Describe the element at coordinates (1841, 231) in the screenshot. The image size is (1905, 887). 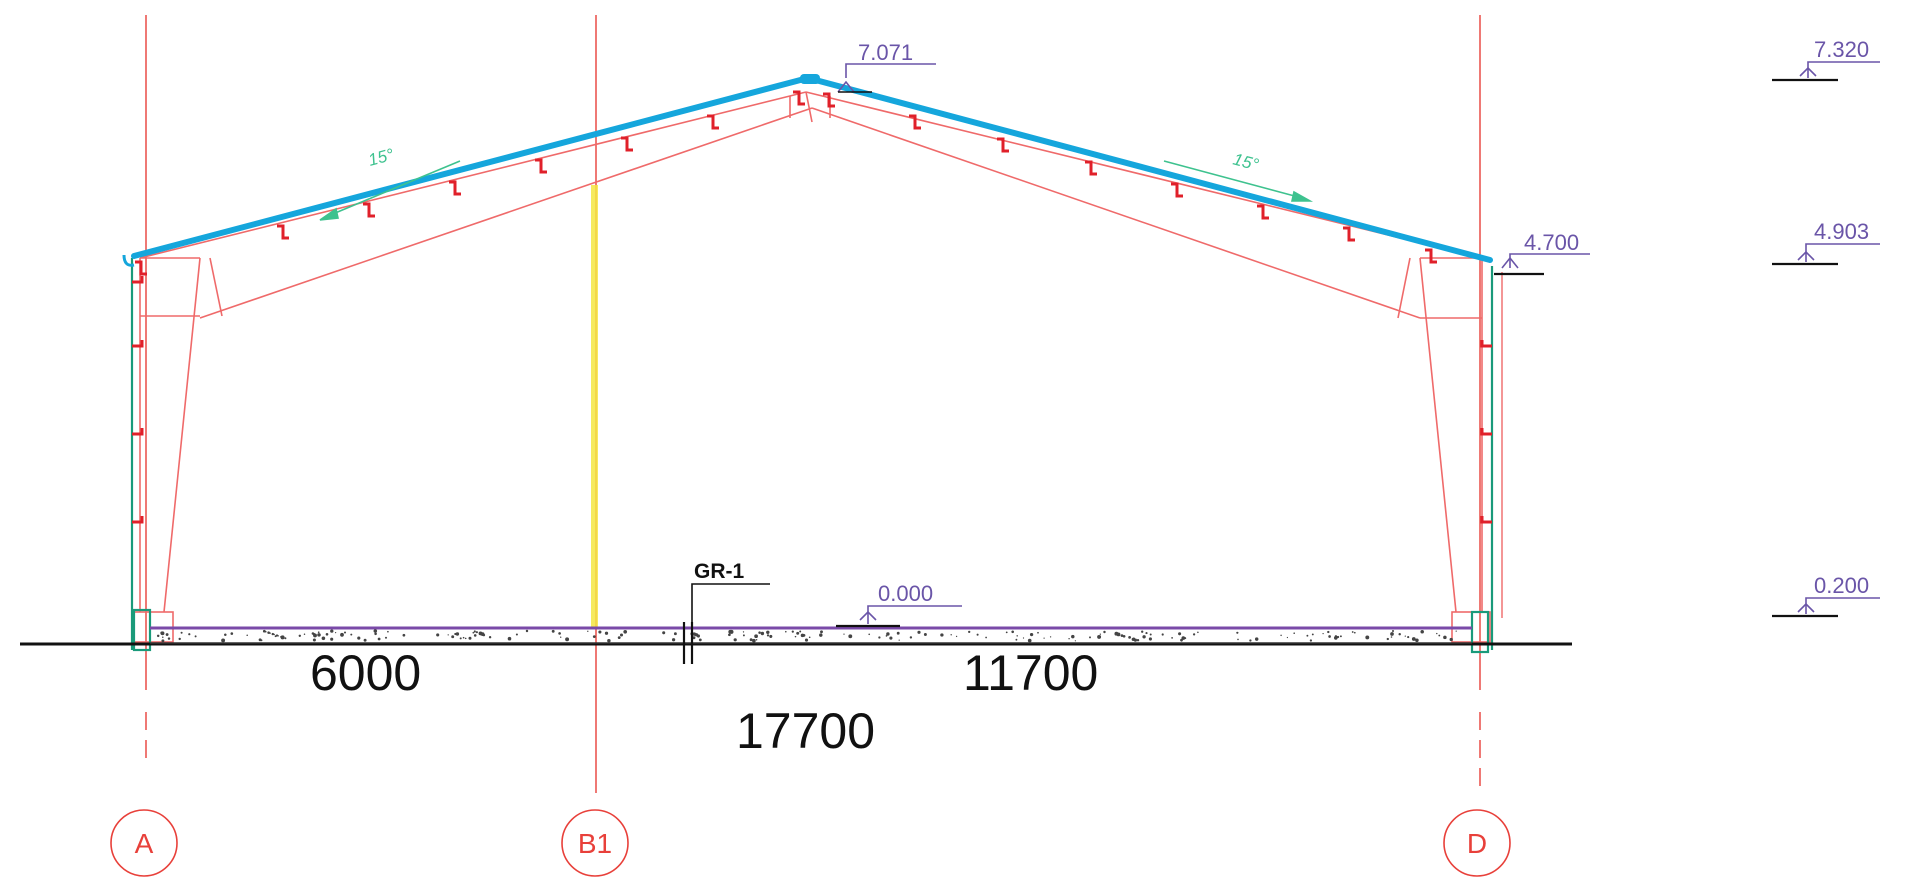
I see `scale-label-mid: 4.903` at that location.